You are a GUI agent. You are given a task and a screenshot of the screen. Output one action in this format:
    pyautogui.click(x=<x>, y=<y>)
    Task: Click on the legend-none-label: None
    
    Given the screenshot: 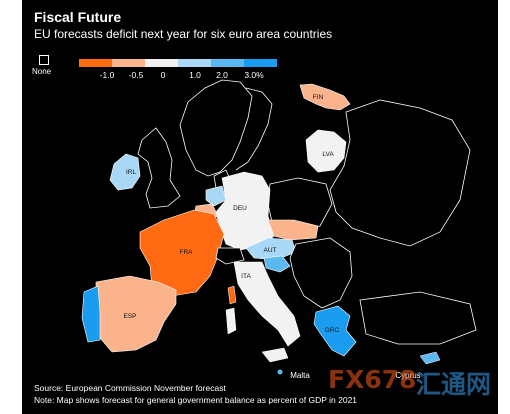 What is the action you would take?
    pyautogui.click(x=42, y=71)
    